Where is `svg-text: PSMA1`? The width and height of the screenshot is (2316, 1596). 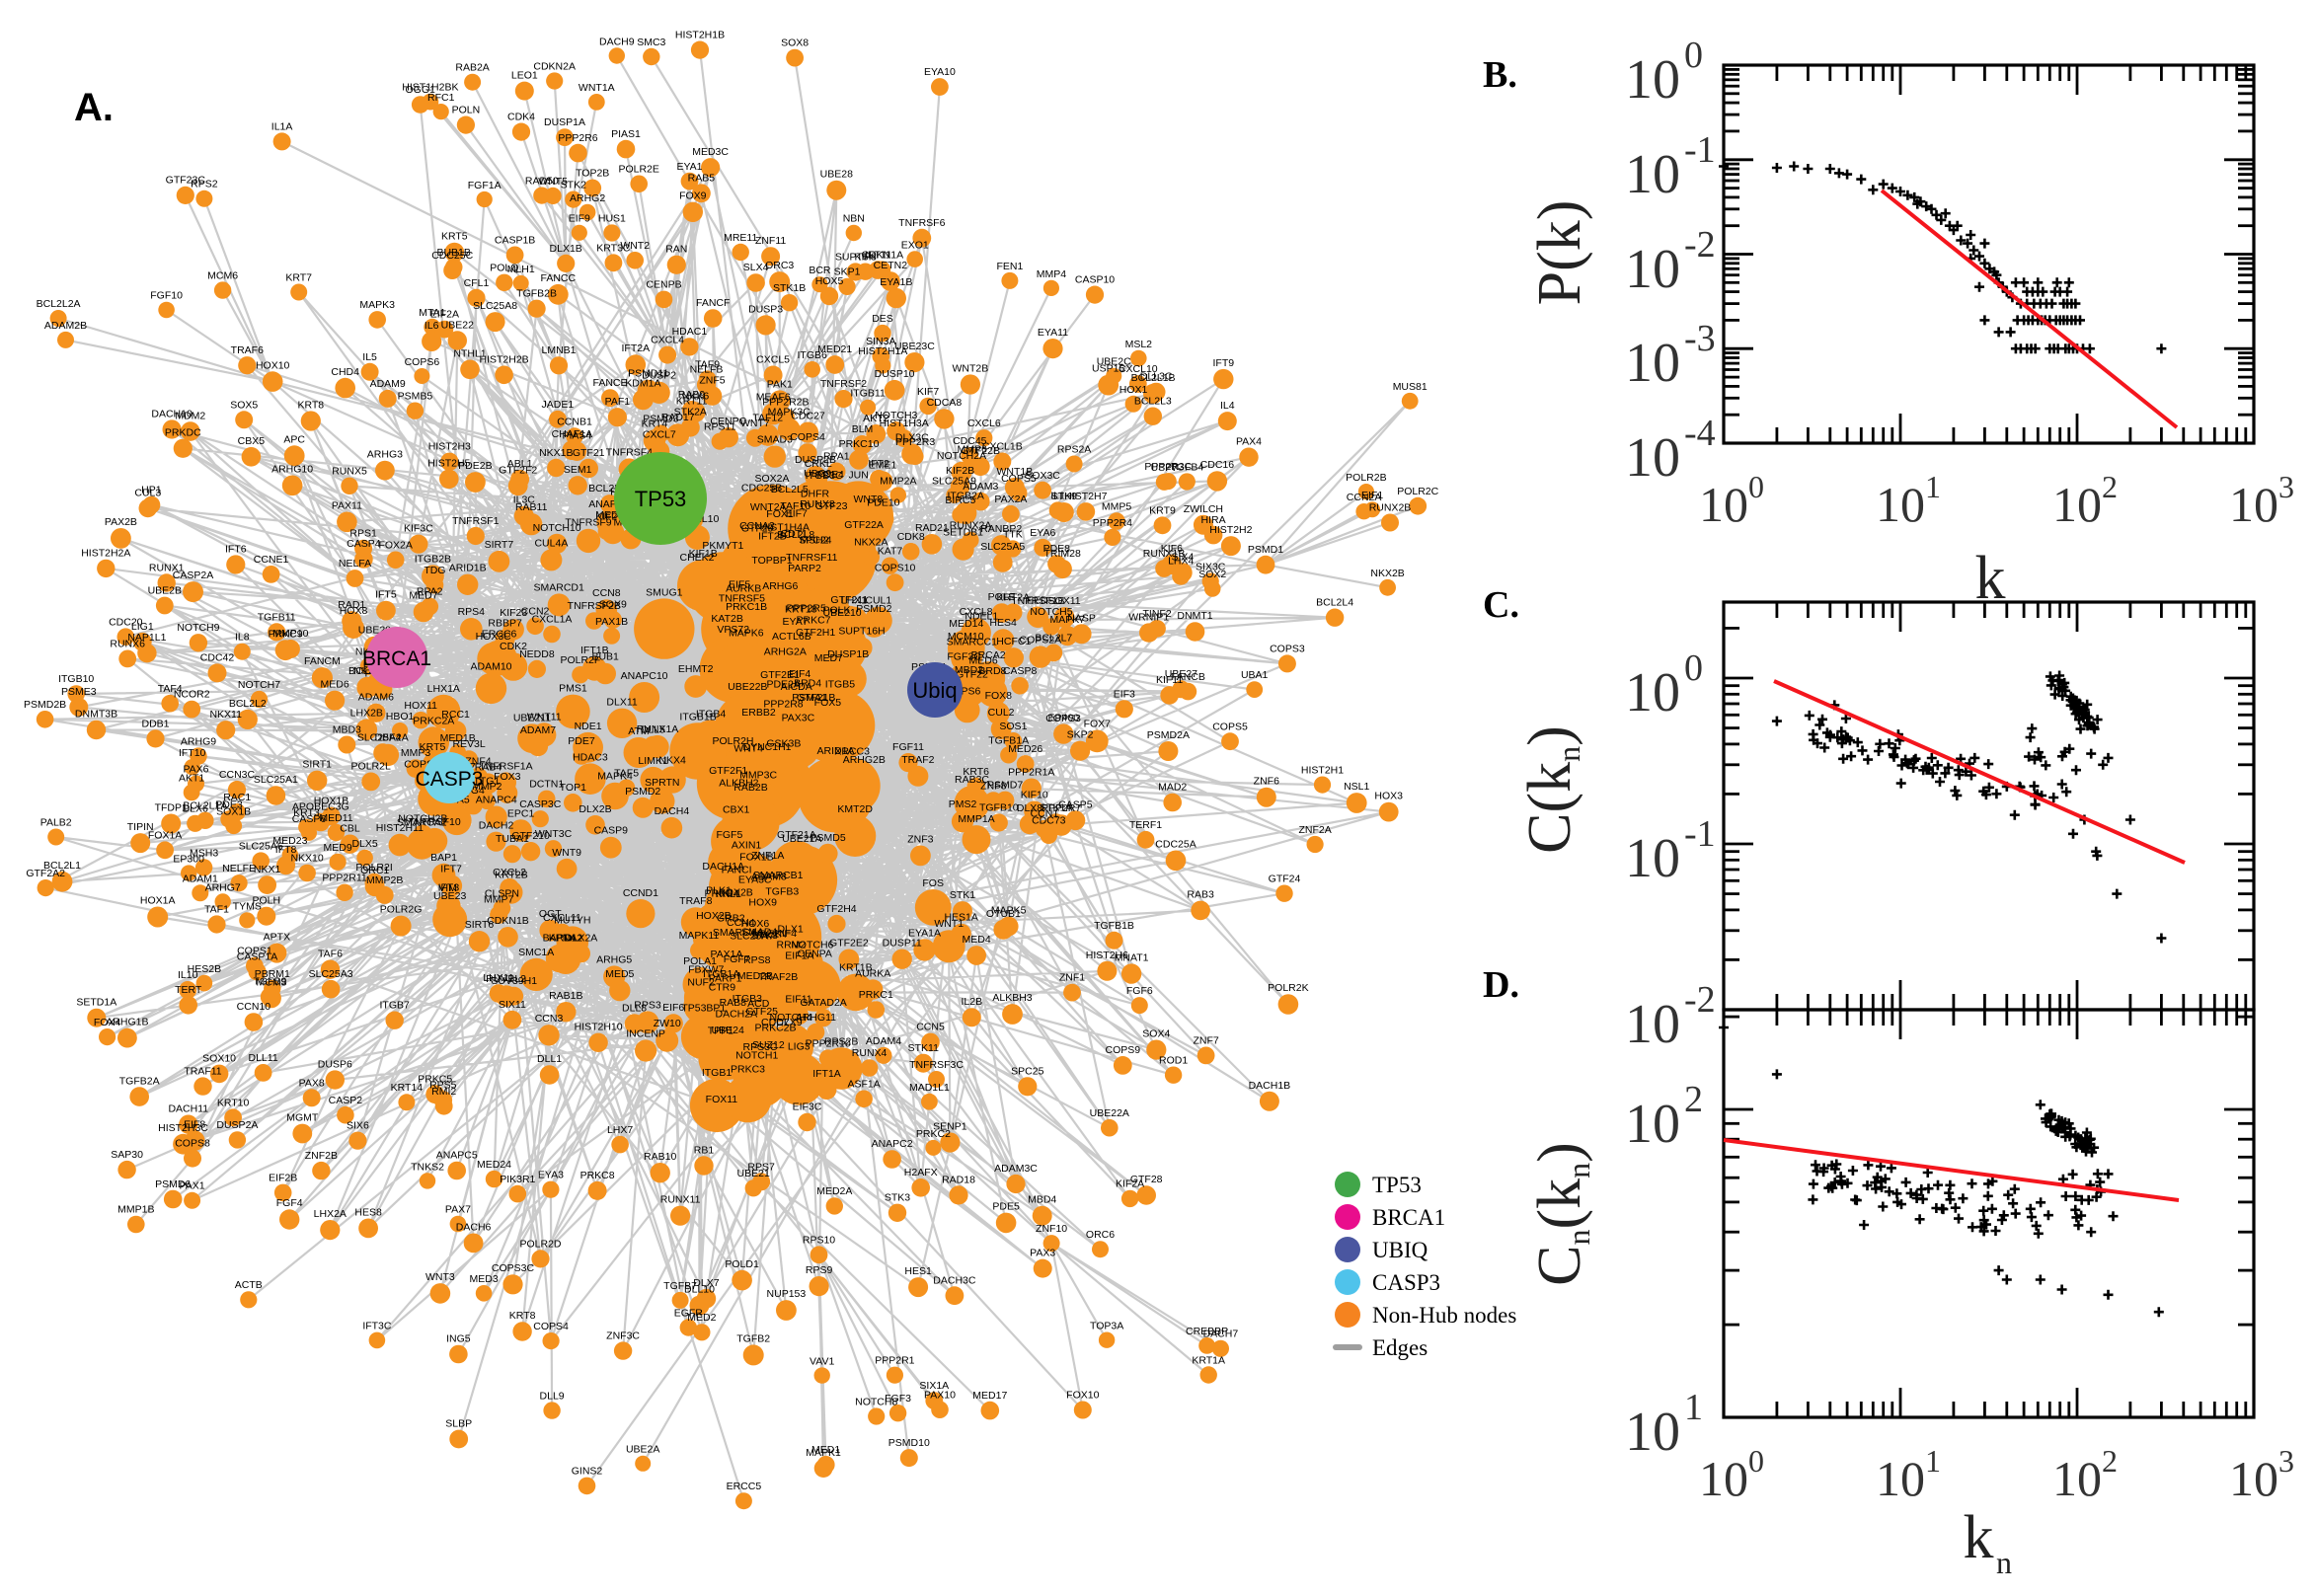
svg-text: PSMA1 is located at coordinates (810, 698).